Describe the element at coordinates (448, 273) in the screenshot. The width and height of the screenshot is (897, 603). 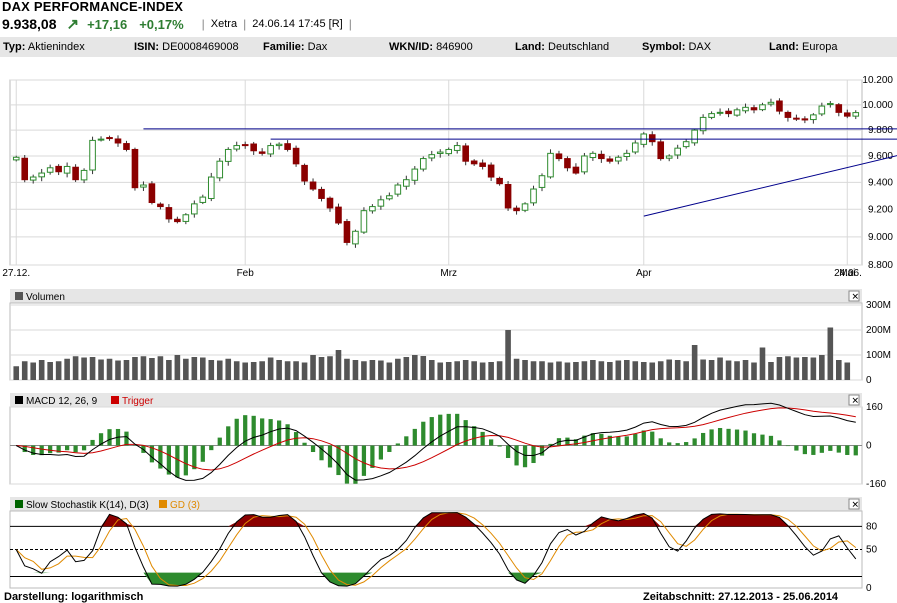
I see `date-tick-label: Mrz` at that location.